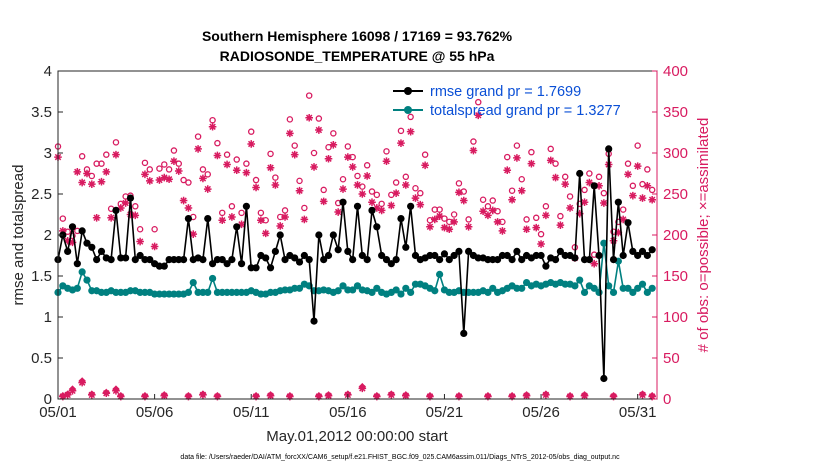 The image size is (830, 470). I want to click on y-right-tick-label: 200, so click(675, 235).